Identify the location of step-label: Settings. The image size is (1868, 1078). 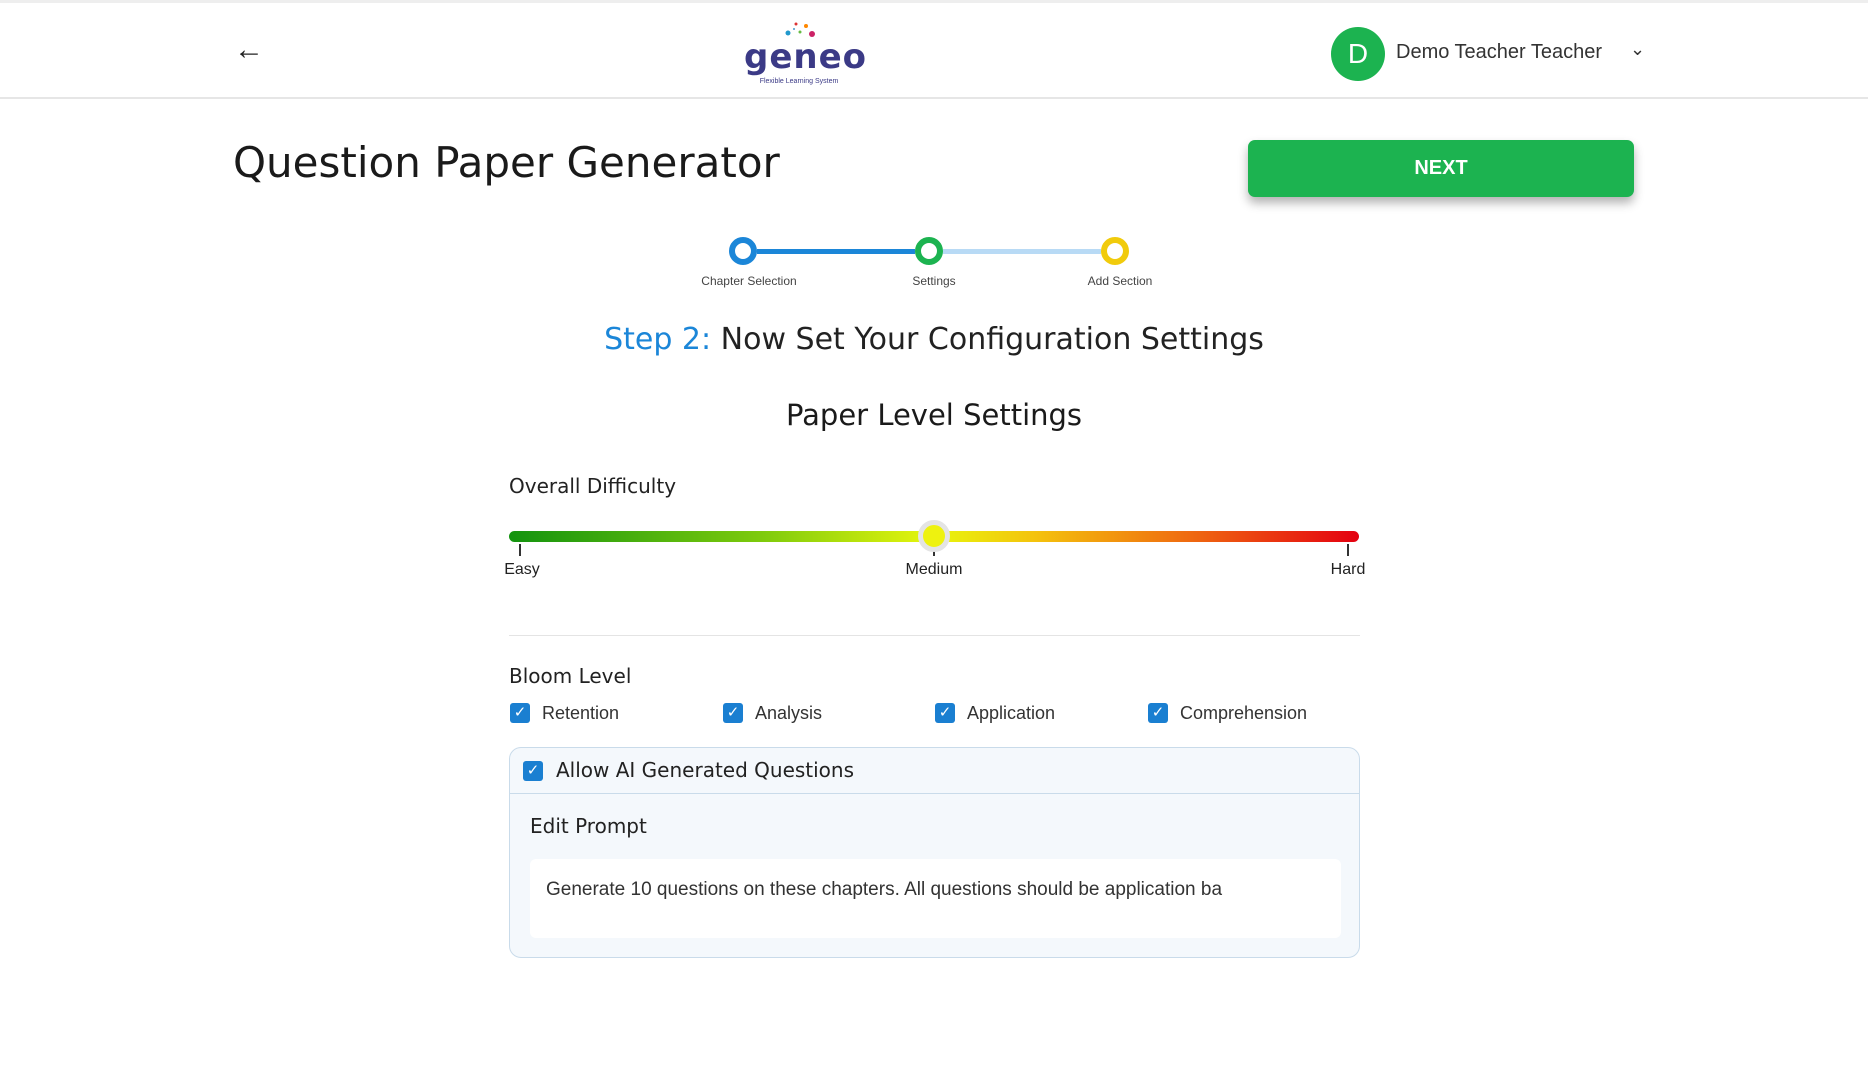
(934, 281).